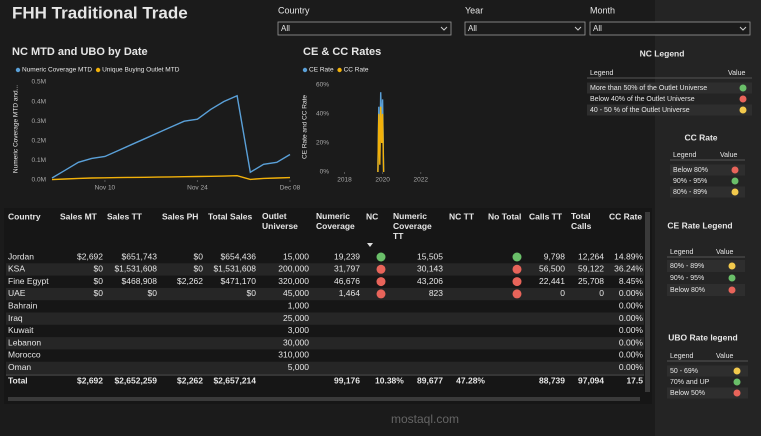 This screenshot has height=436, width=761. Describe the element at coordinates (430, 380) in the screenshot. I see `total-cell: 89,677` at that location.